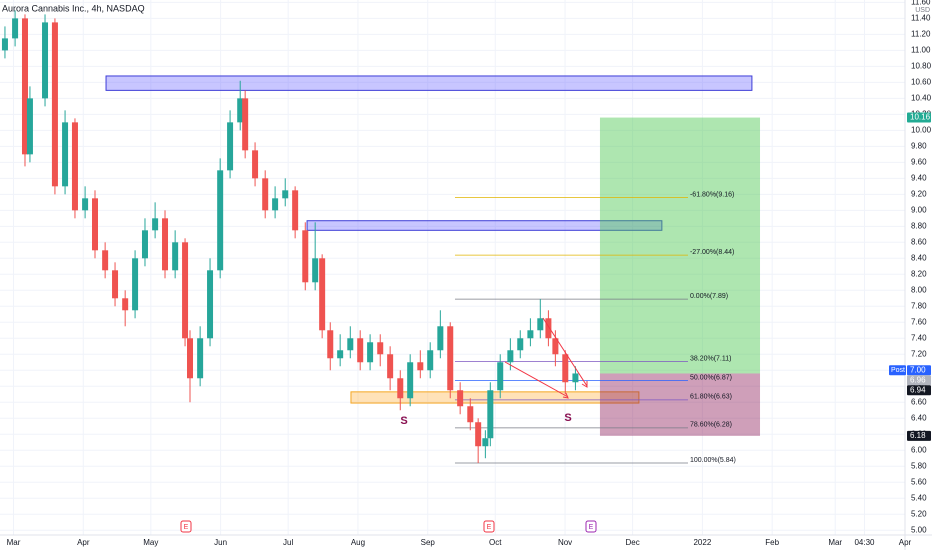 This screenshot has height=550, width=932. What do you see at coordinates (546, 358) in the screenshot?
I see `trend-arrows` at bounding box center [546, 358].